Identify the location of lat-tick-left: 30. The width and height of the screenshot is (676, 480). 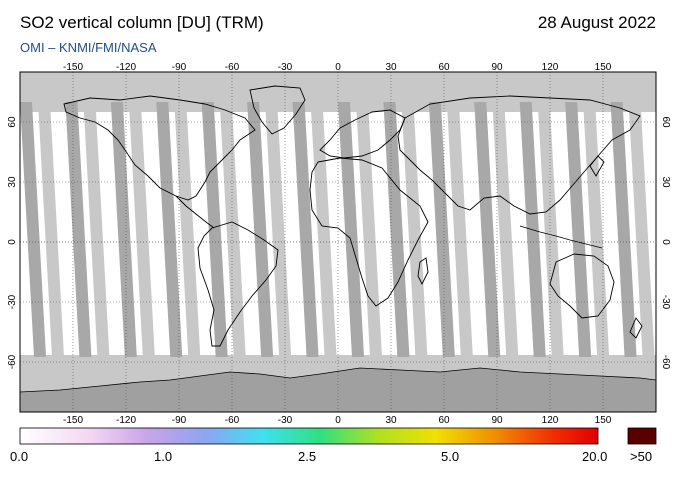
(12, 182).